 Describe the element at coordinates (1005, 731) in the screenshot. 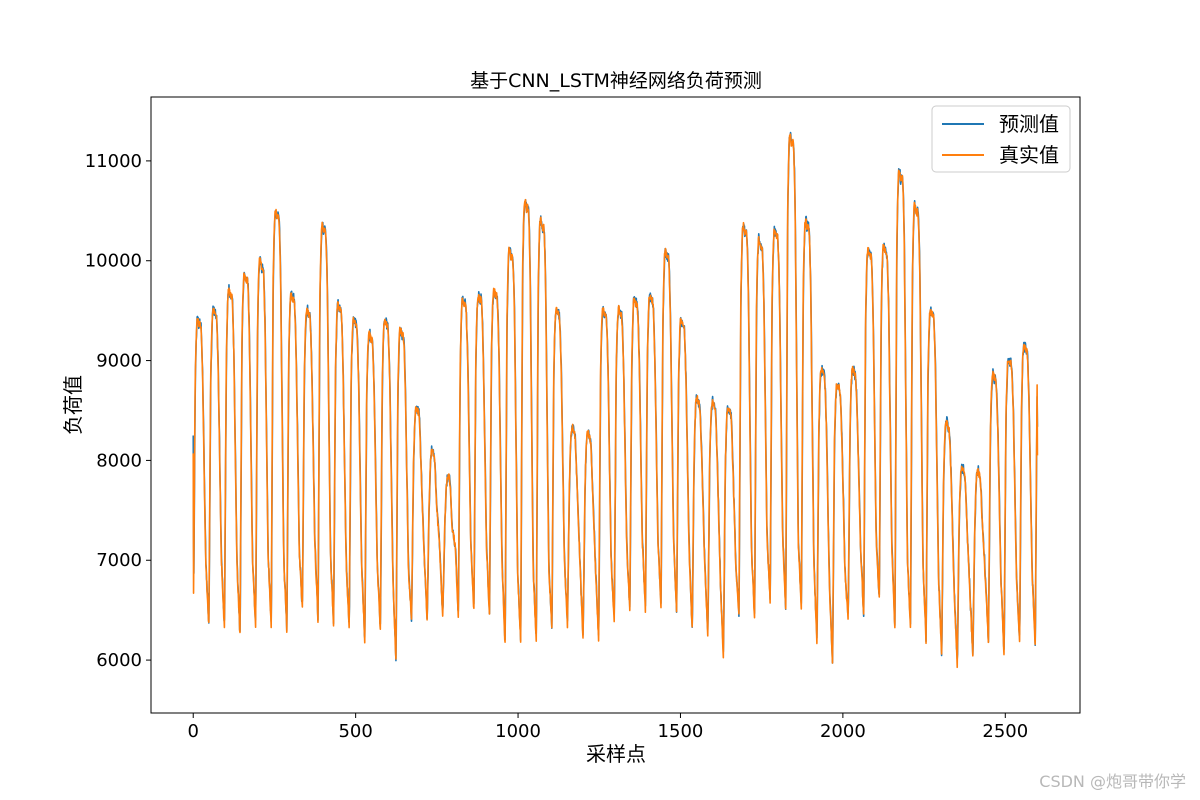

I see `x-tick-label: 2500` at that location.